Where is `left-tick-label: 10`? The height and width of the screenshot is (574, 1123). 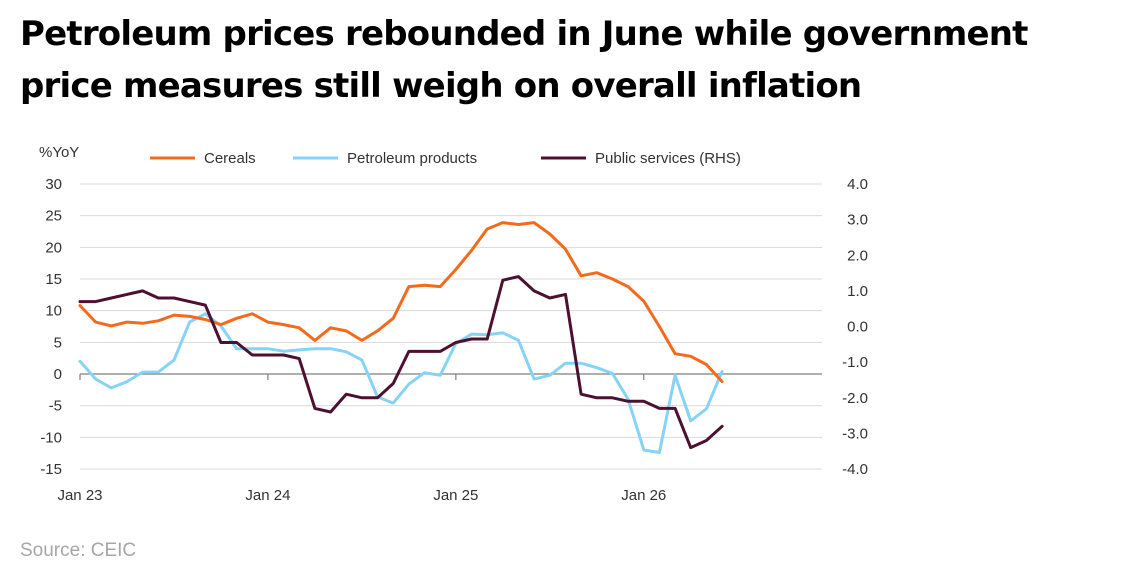 left-tick-label: 10 is located at coordinates (53, 311).